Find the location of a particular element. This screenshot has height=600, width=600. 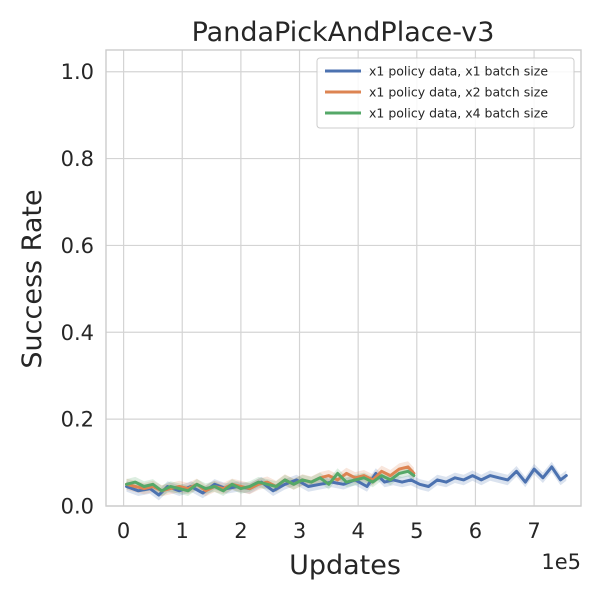

x-tick-label: 6 is located at coordinates (475, 531).